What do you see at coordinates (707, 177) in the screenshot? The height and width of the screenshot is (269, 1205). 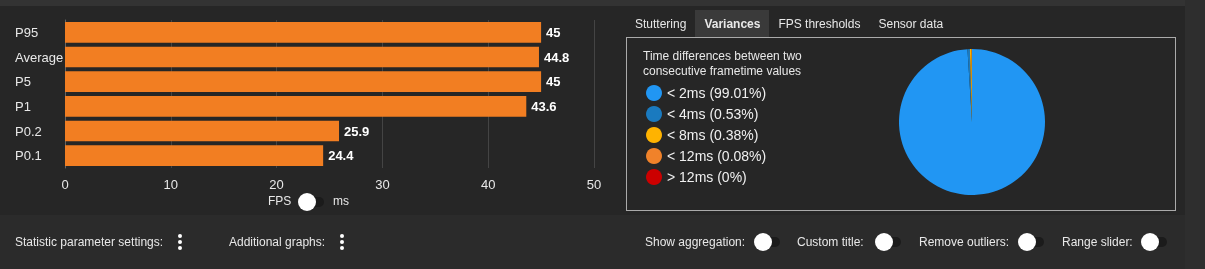 I see `legend-label: > 12ms (0%)` at bounding box center [707, 177].